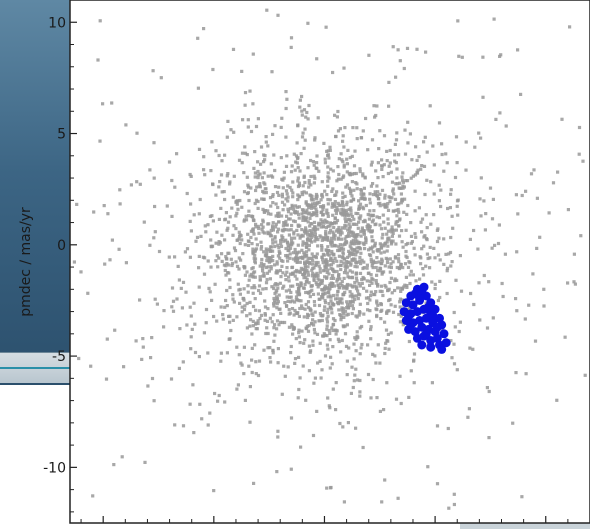 The image size is (590, 529). Describe the element at coordinates (26, 262) in the screenshot. I see `y-axis-label: pmdec / mas/yr` at that location.